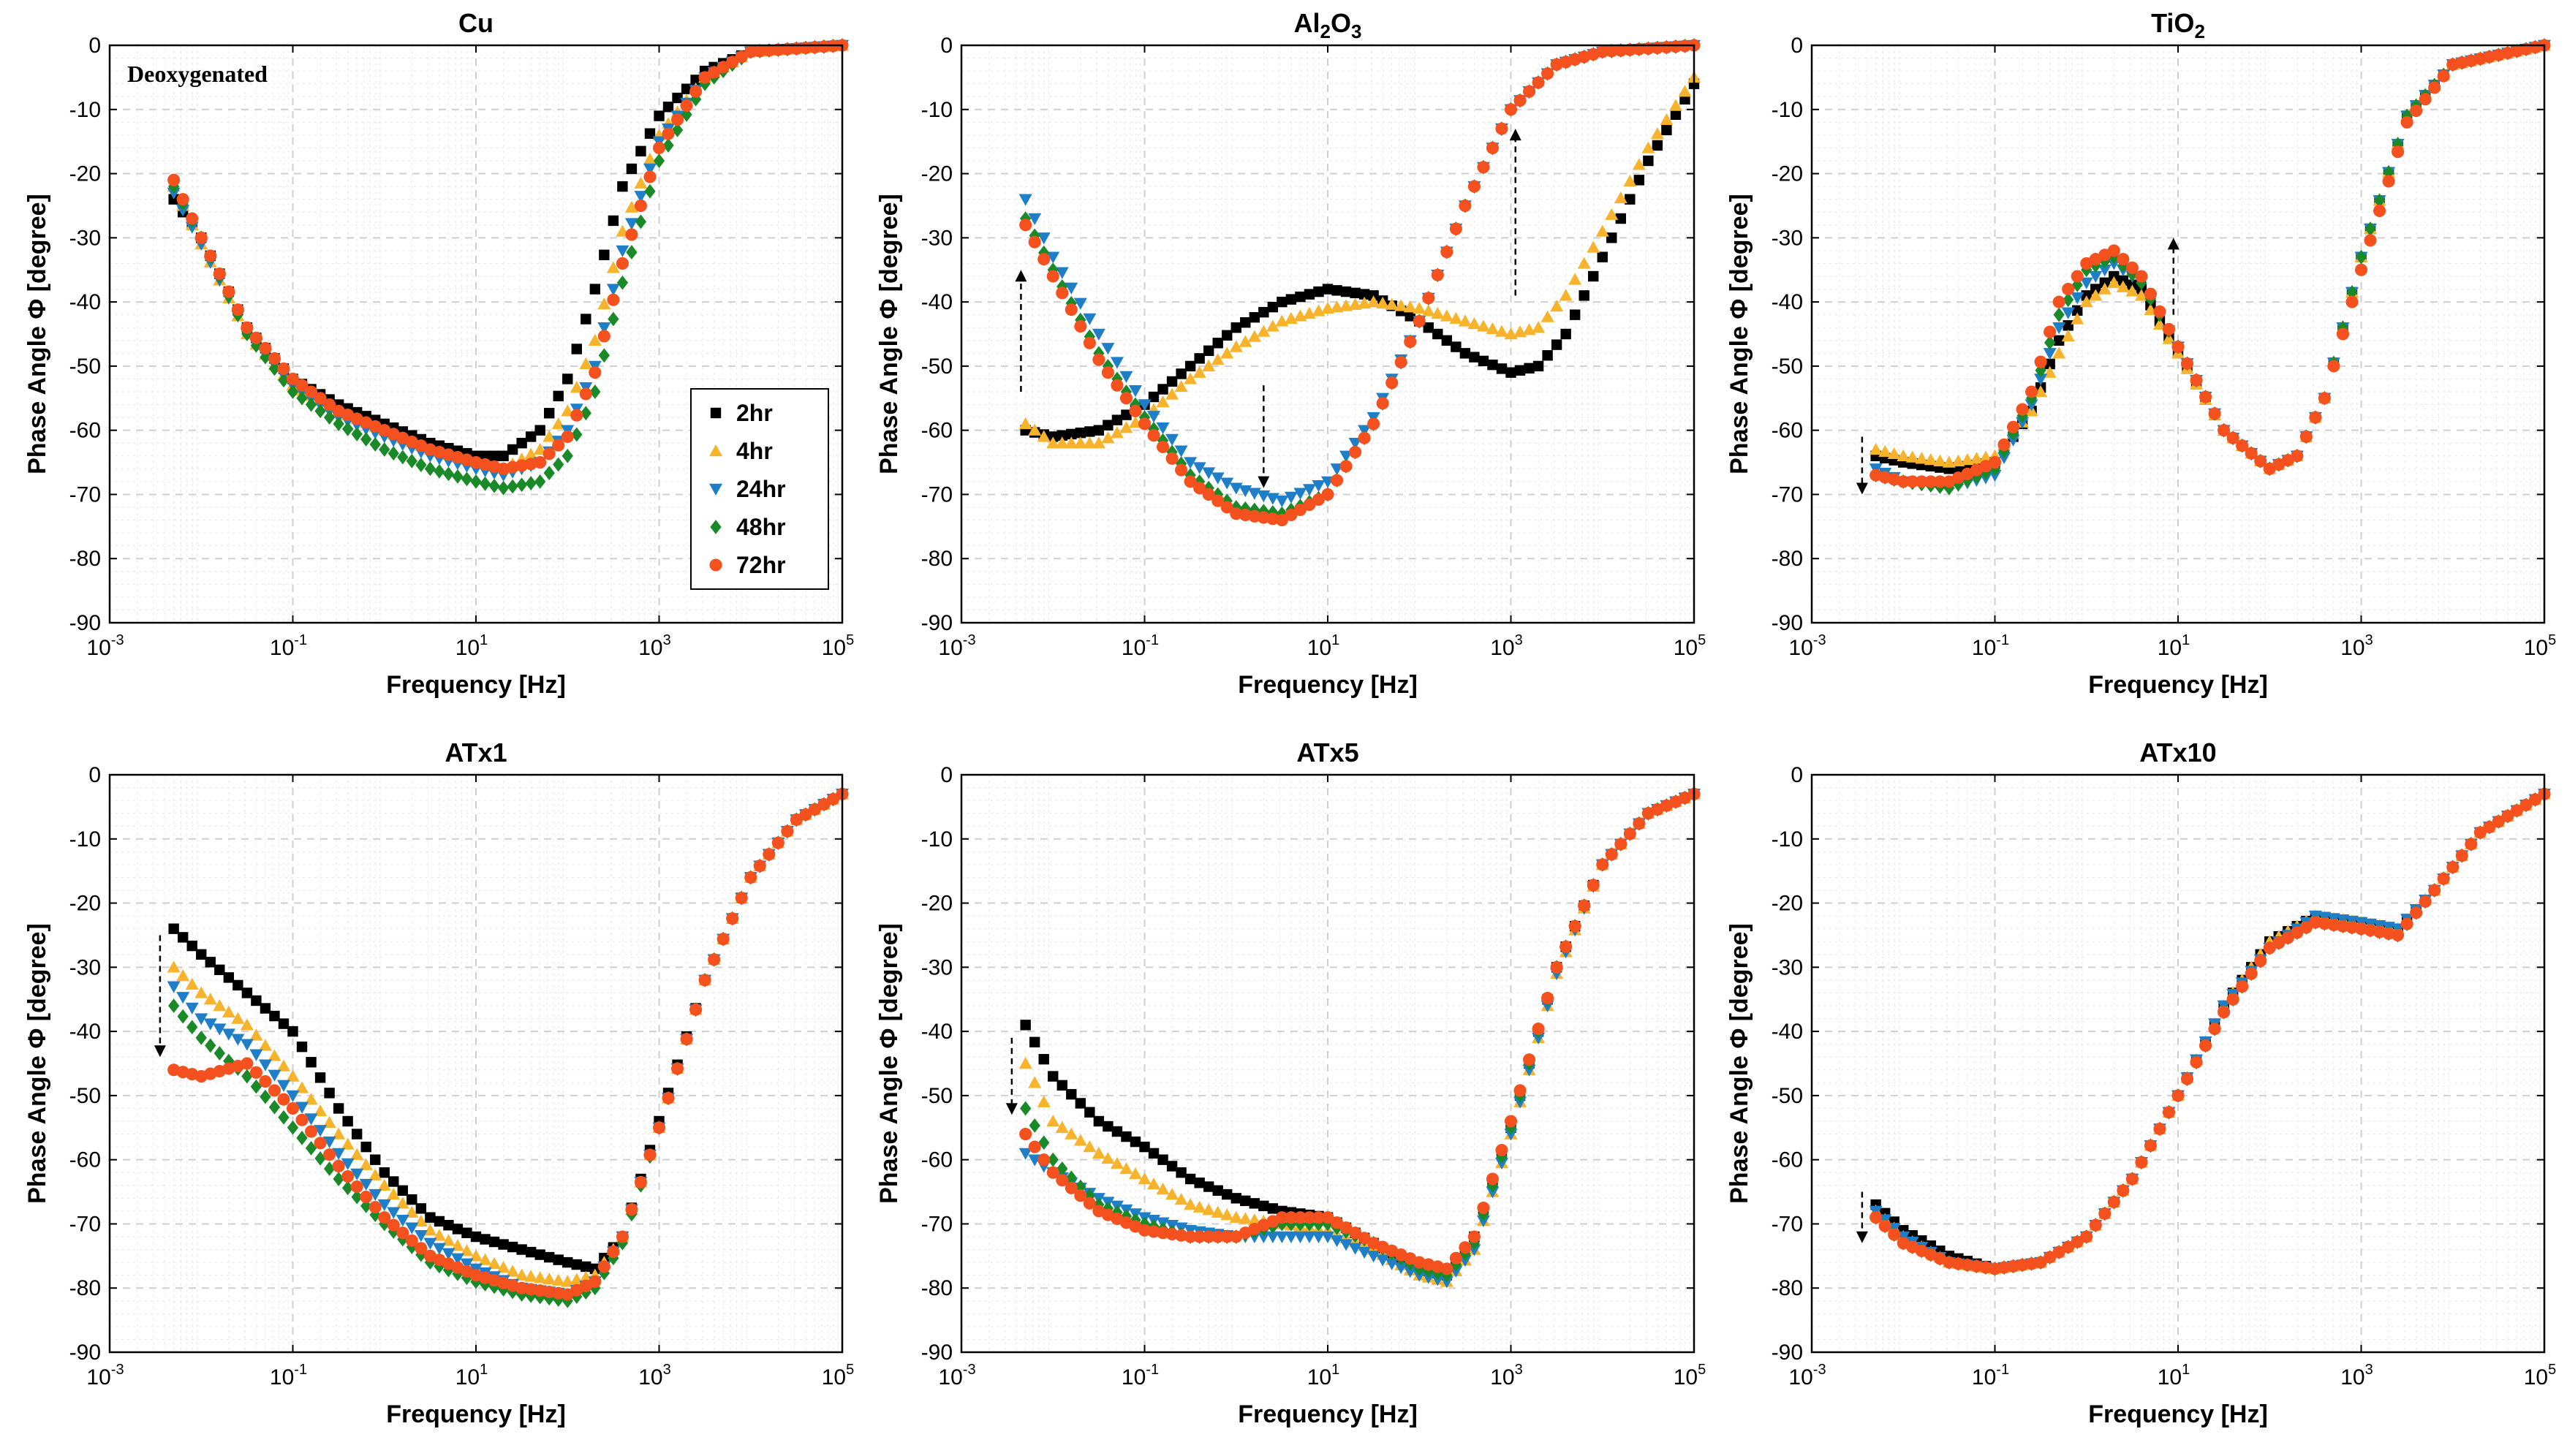  I want to click on legend-marker-24hr, so click(715, 489).